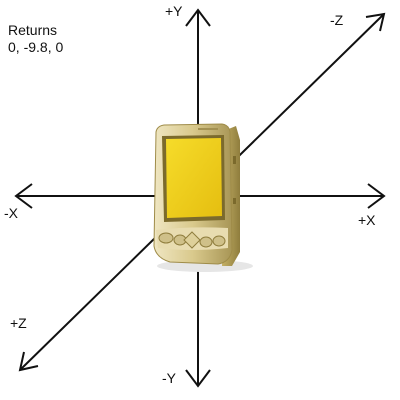  I want to click on returns-title: Returns, so click(33, 30).